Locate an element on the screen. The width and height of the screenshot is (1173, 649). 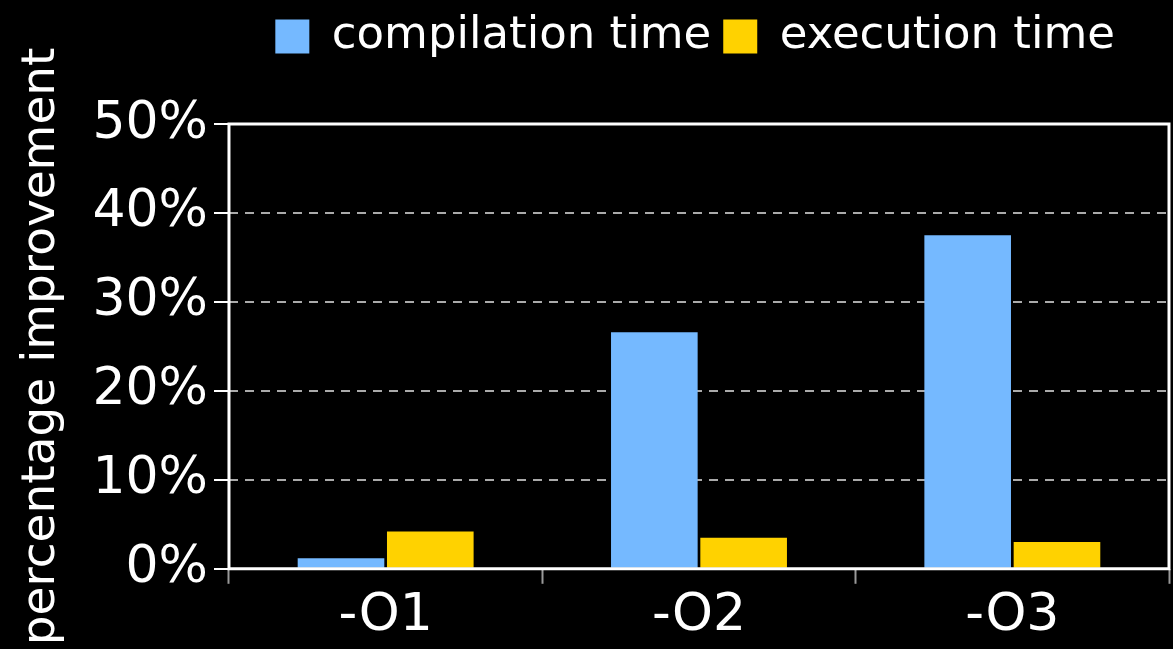
x-tick-label: -O1 is located at coordinates (385, 611).